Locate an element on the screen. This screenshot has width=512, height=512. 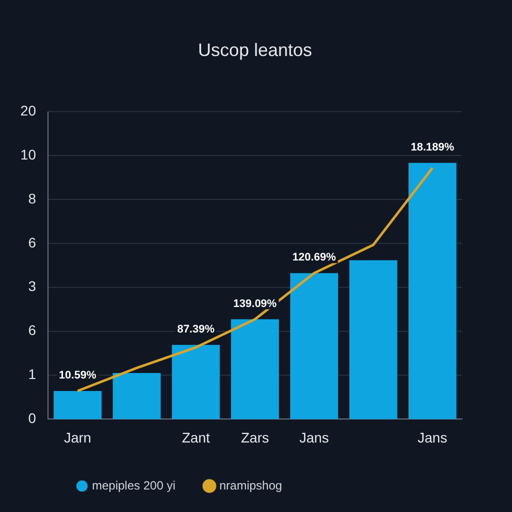
legend-label: nramipshog is located at coordinates (250, 485).